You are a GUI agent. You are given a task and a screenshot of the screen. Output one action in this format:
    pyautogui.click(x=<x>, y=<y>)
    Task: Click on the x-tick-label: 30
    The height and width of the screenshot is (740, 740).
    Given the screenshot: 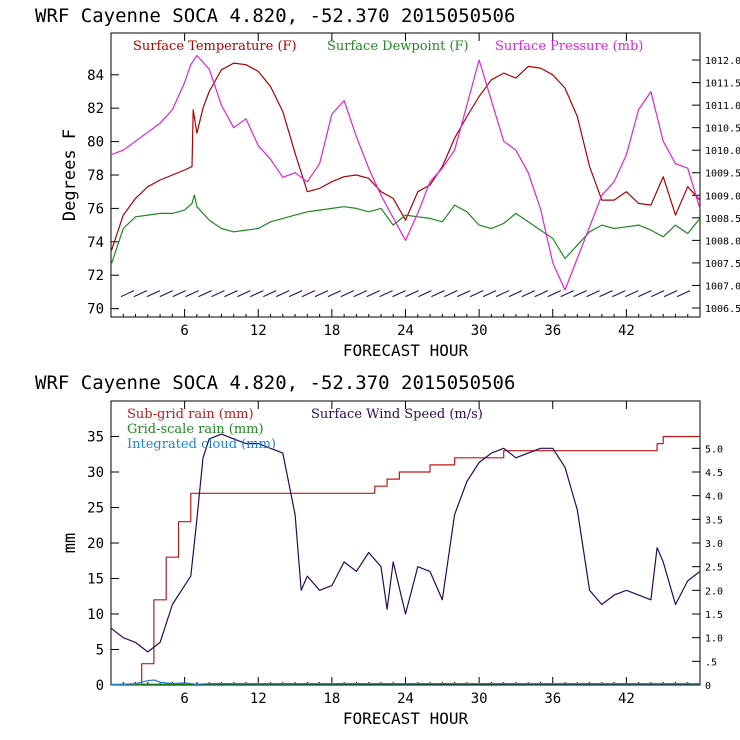 What is the action you would take?
    pyautogui.click(x=479, y=331)
    